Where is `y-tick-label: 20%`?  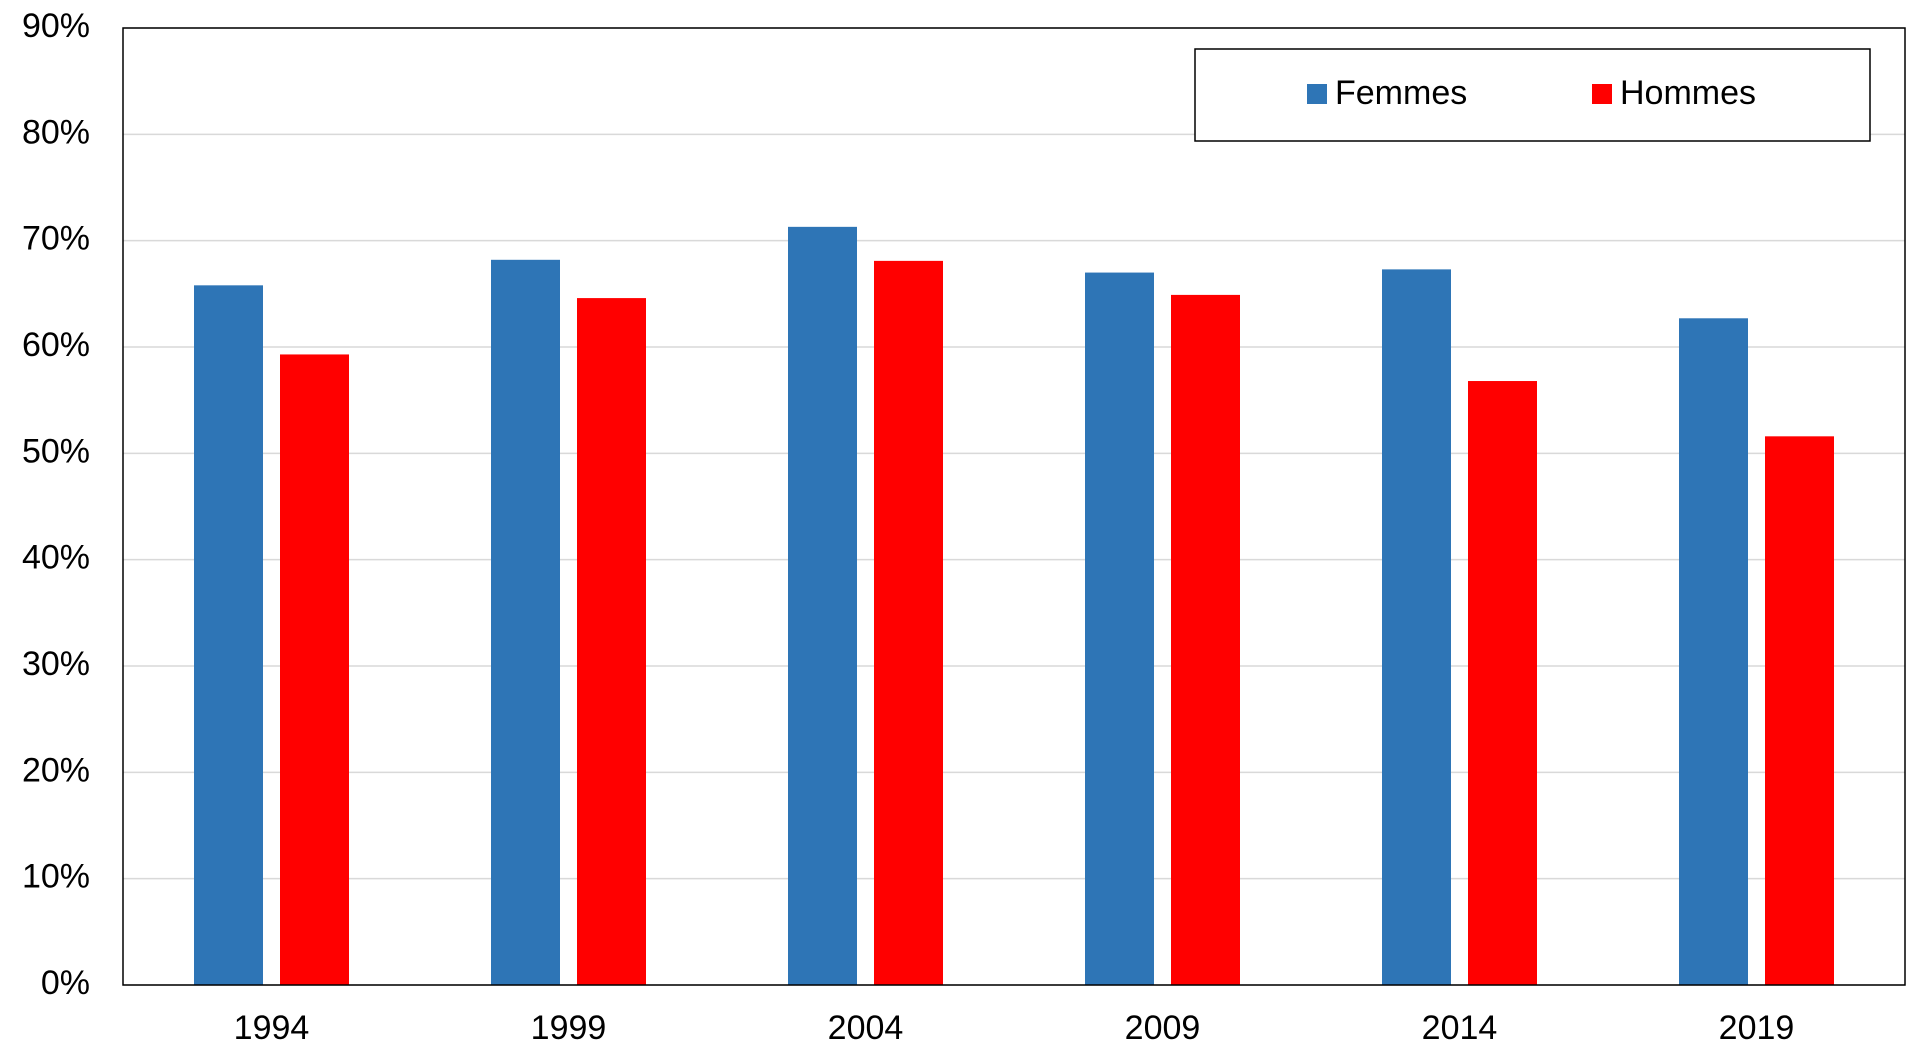 y-tick-label: 20% is located at coordinates (56, 770).